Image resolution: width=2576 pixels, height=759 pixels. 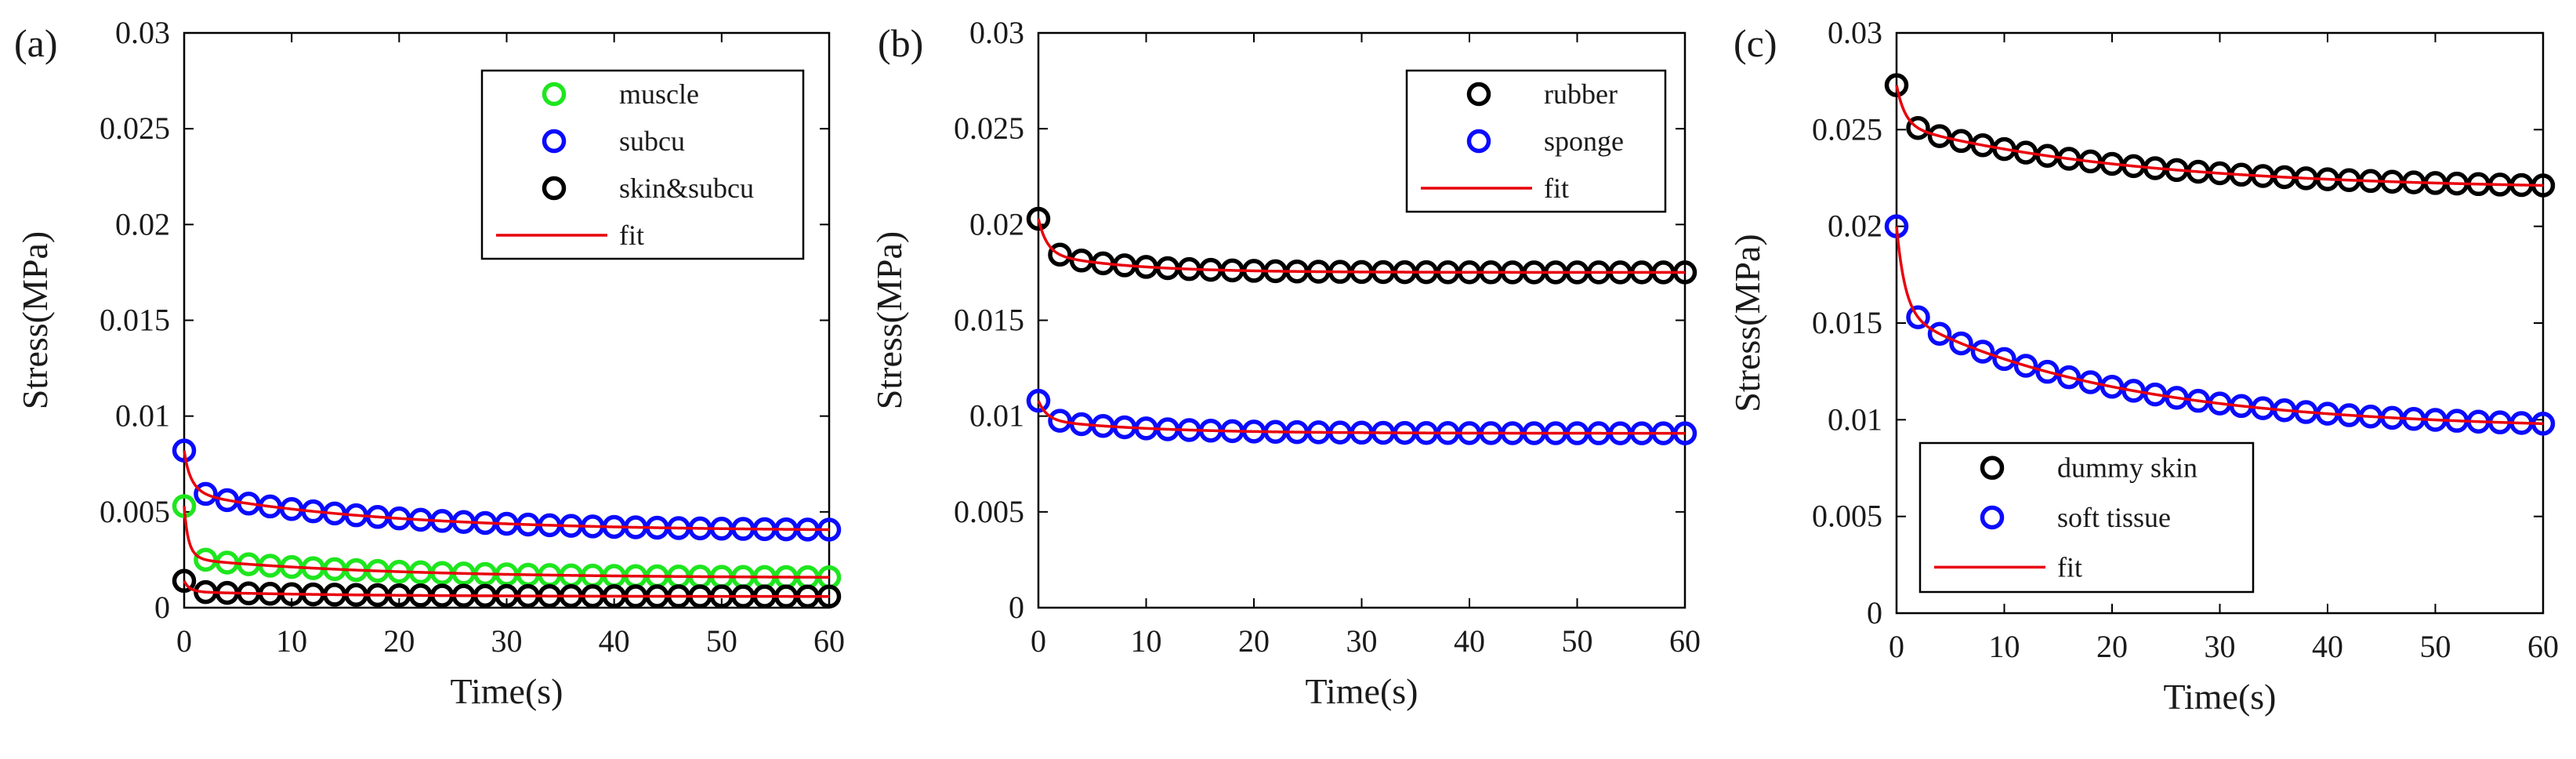 I want to click on series-muscle, so click(x=507, y=542).